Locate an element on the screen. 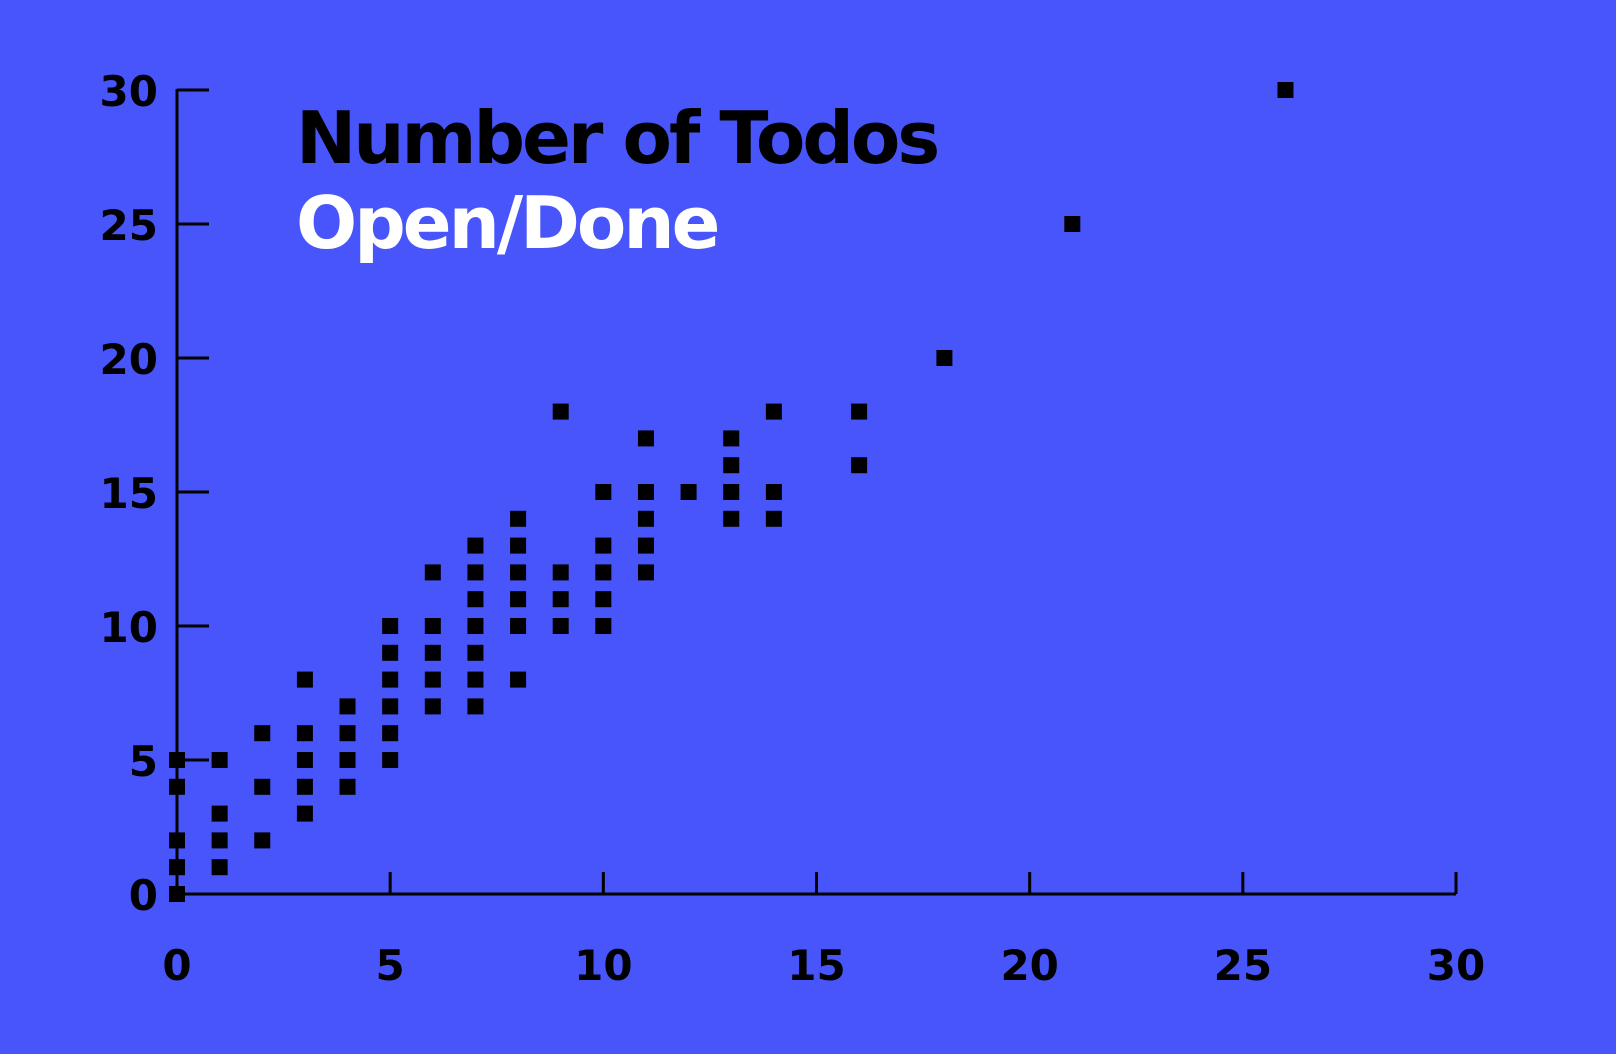 The image size is (1616, 1054). x-axis-ticks: 0 5 10 15 20 25 30 is located at coordinates (823, 931).